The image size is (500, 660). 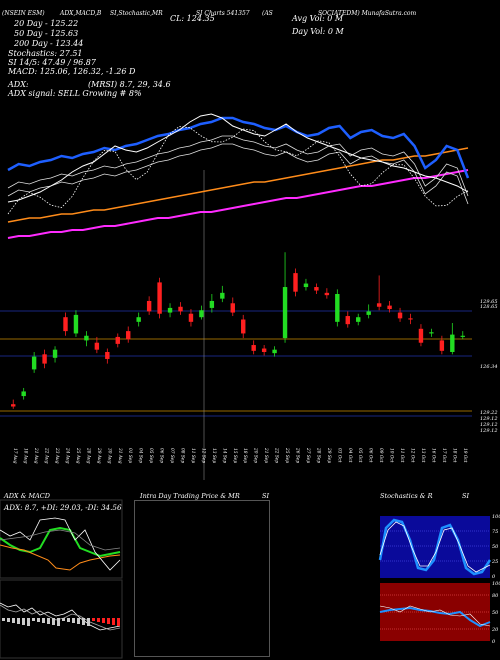 What do you see at coordinates (129, 84) in the screenshot?
I see `mrsi-label: (MRSI) 8.7, 29, 34.6` at bounding box center [129, 84].